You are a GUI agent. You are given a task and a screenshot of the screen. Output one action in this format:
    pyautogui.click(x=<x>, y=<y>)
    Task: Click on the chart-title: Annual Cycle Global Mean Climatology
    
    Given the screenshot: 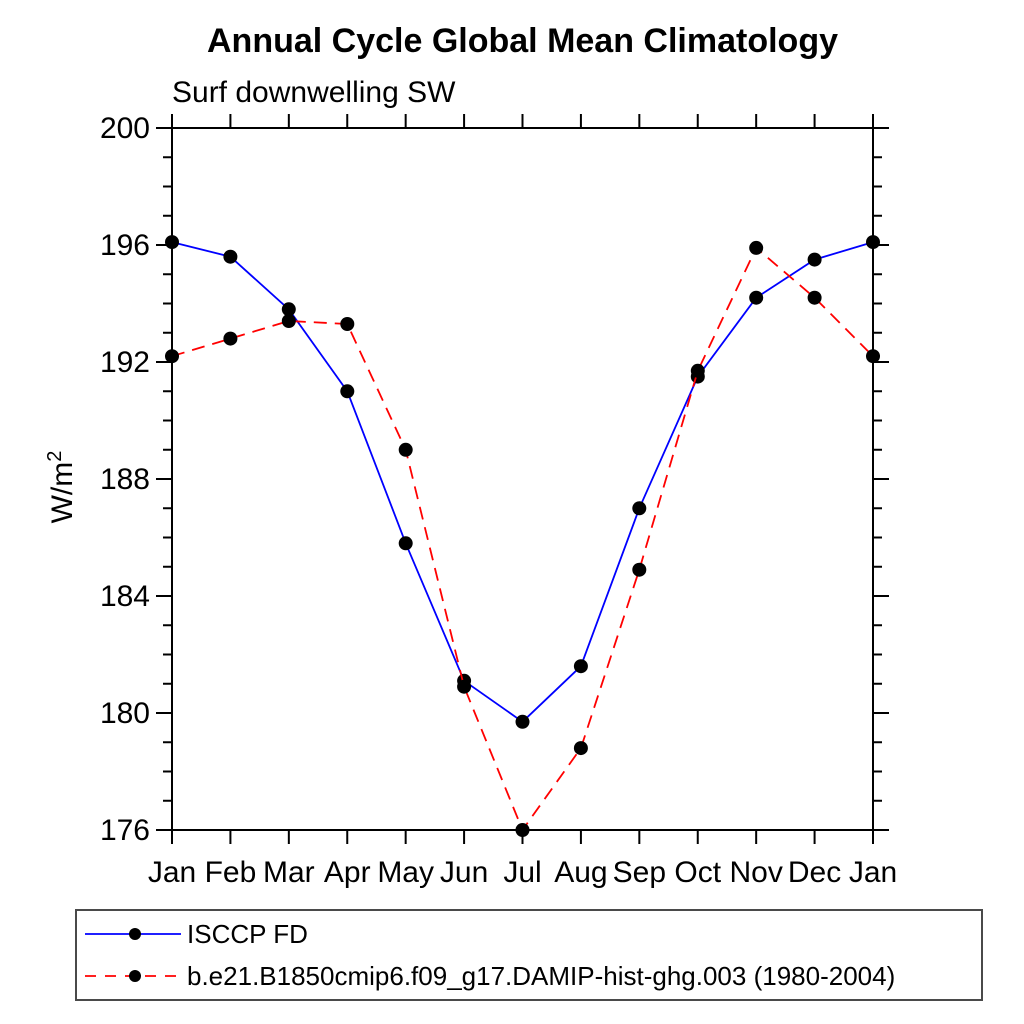 What is the action you would take?
    pyautogui.click(x=522, y=41)
    